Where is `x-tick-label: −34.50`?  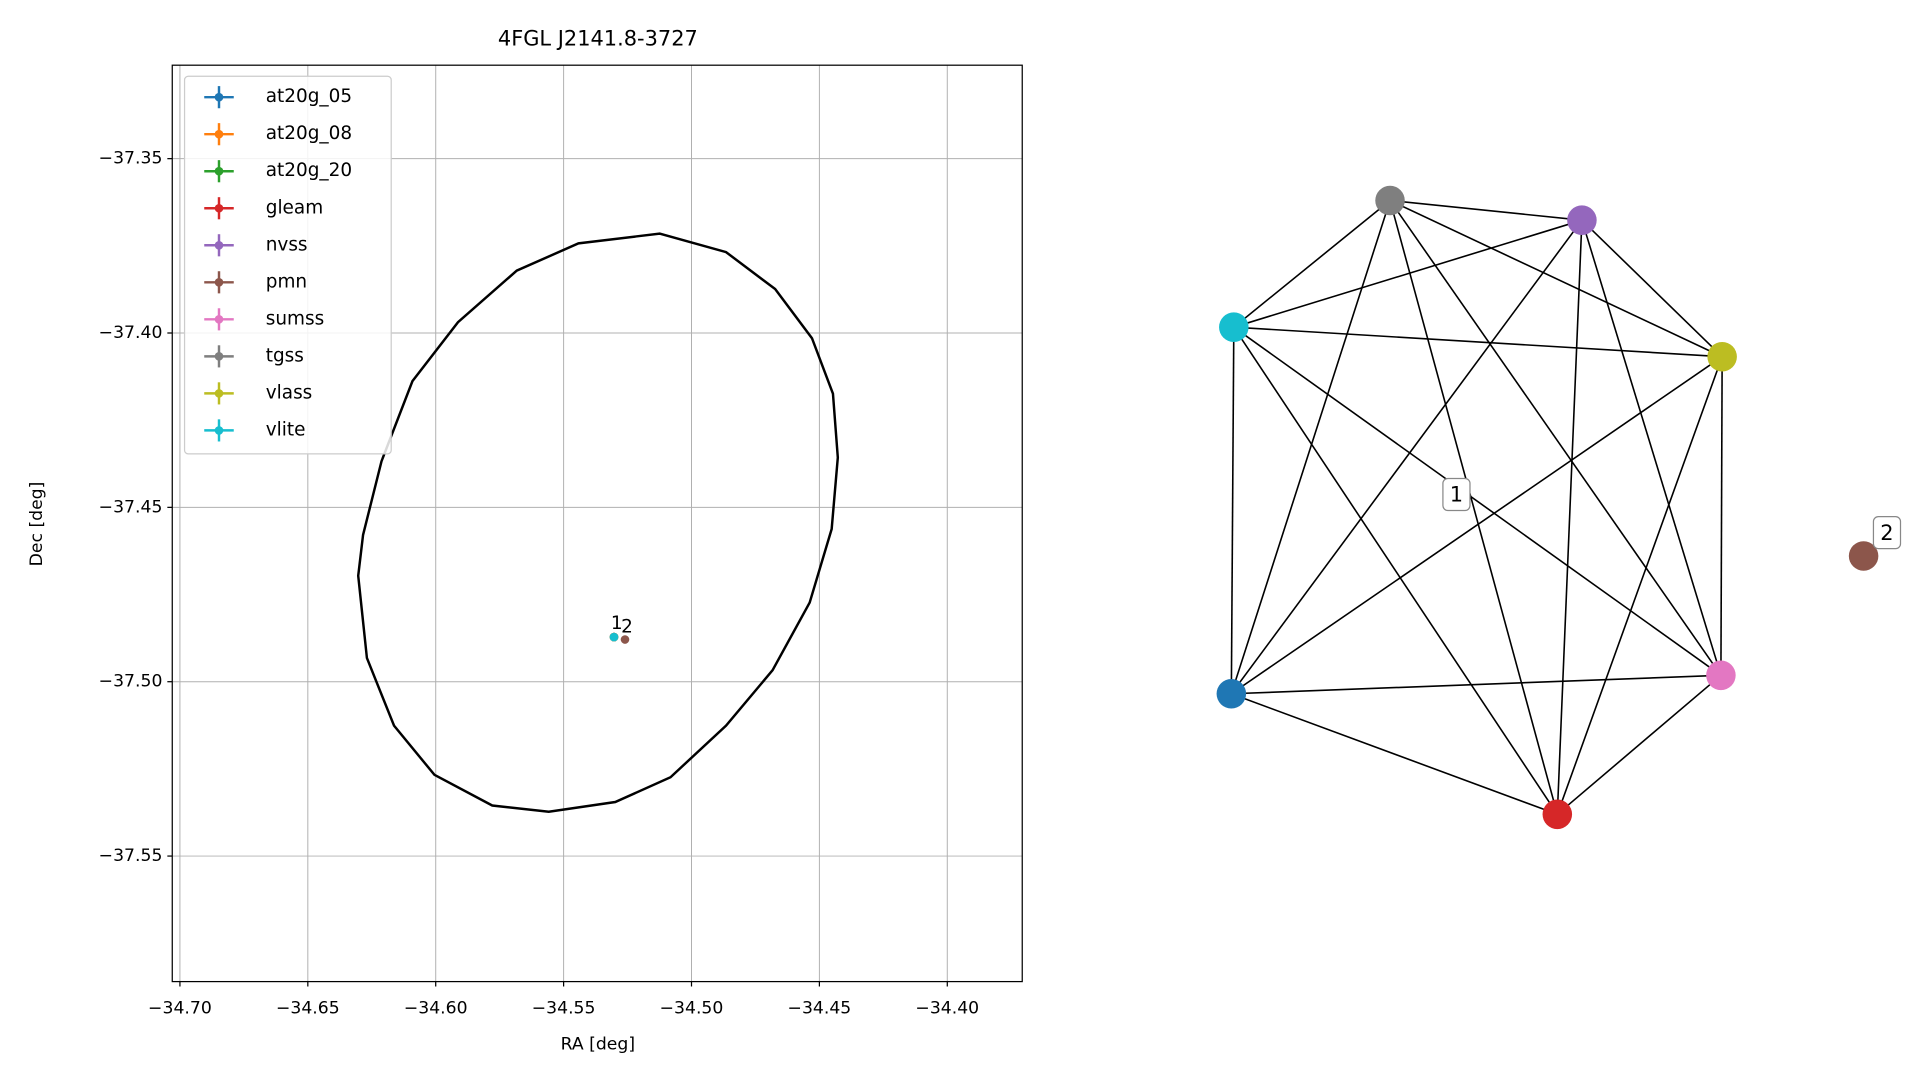
x-tick-label: −34.50 is located at coordinates (692, 1009).